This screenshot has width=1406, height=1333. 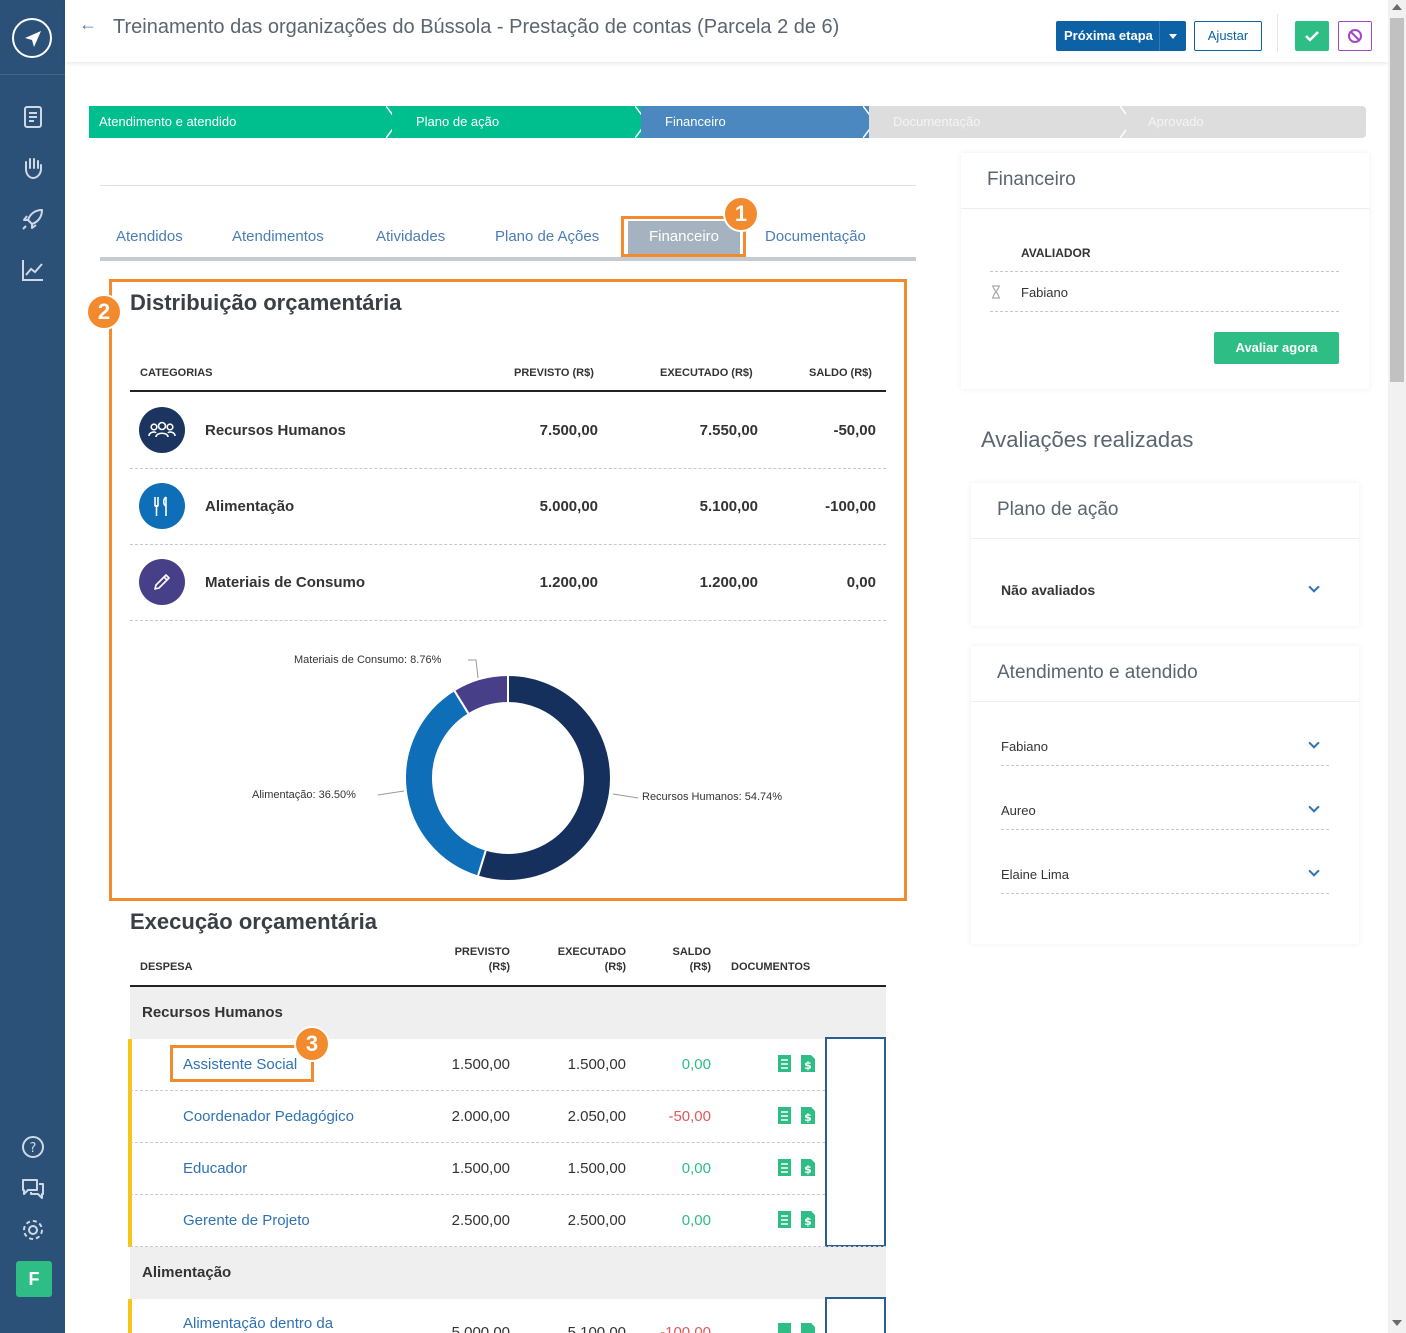 I want to click on avaliador-label: AVALIADOR, so click(x=1056, y=253).